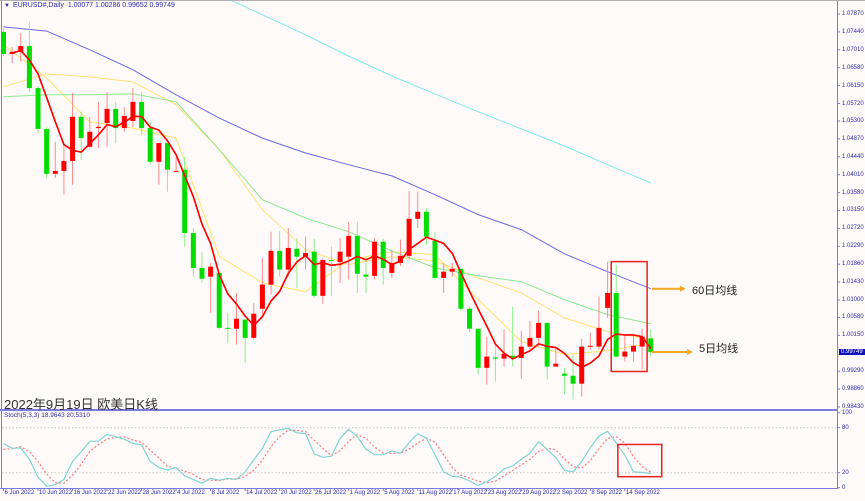 The width and height of the screenshot is (865, 501). What do you see at coordinates (607, 493) in the screenshot?
I see `date-label: 8 Sep 2022` at bounding box center [607, 493].